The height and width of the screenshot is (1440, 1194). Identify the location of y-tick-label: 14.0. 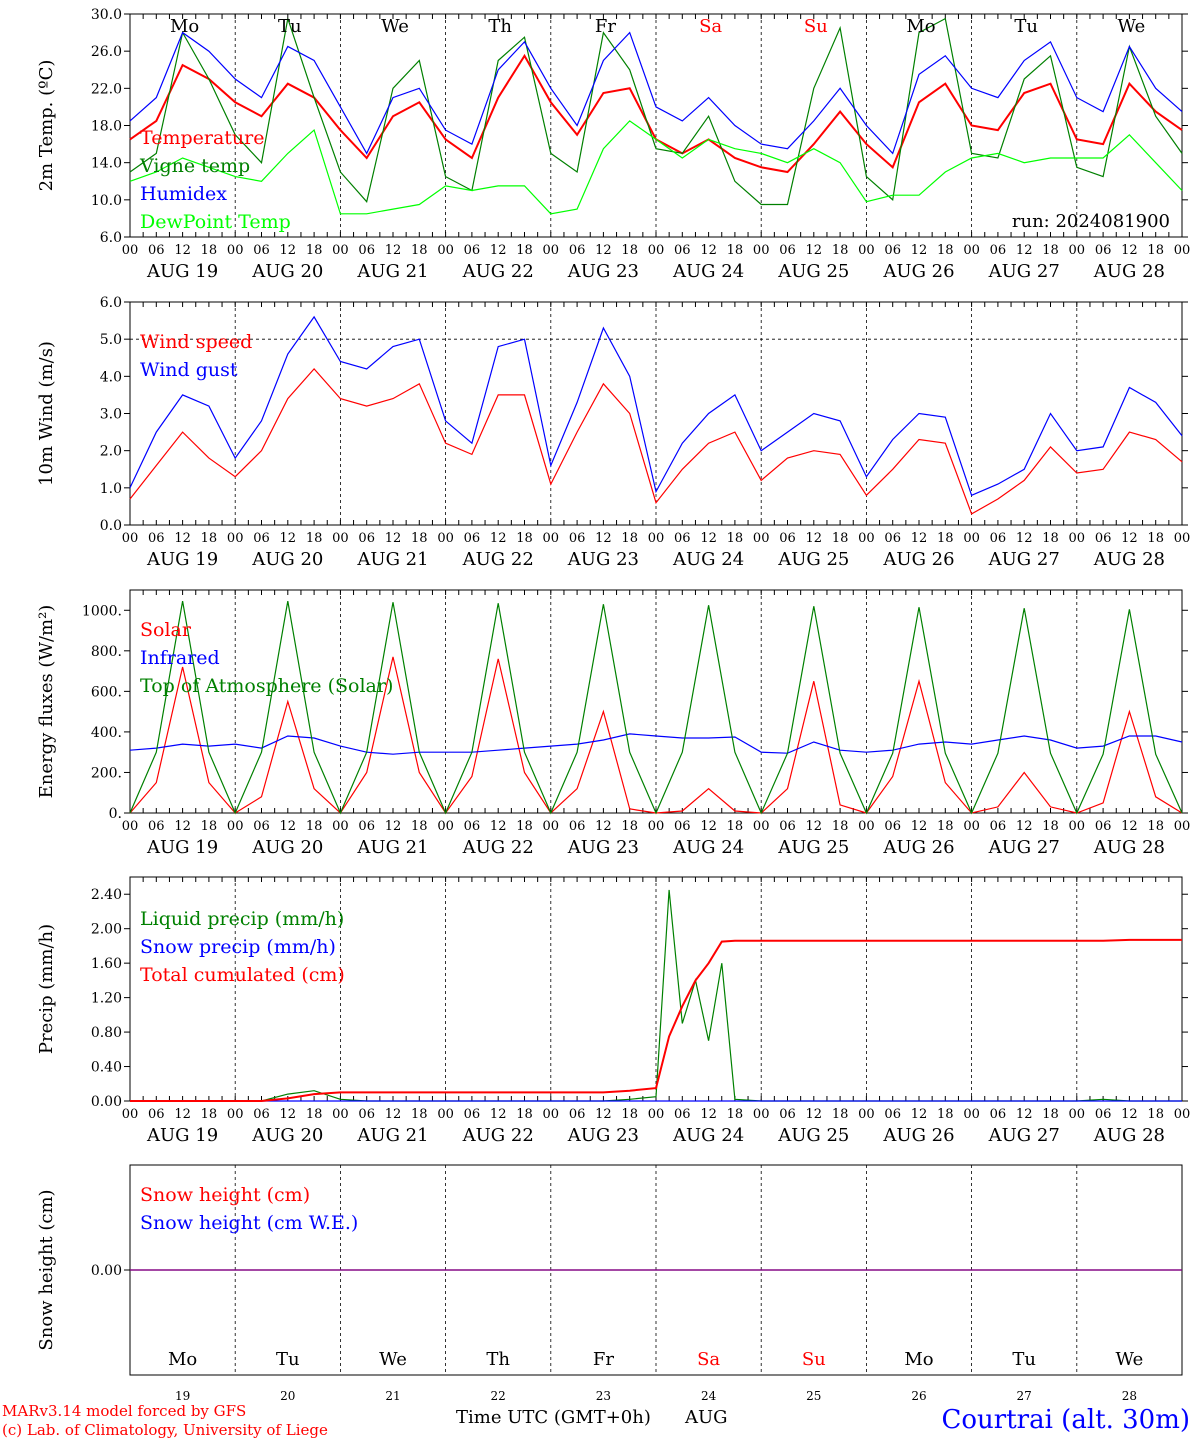
(106, 164).